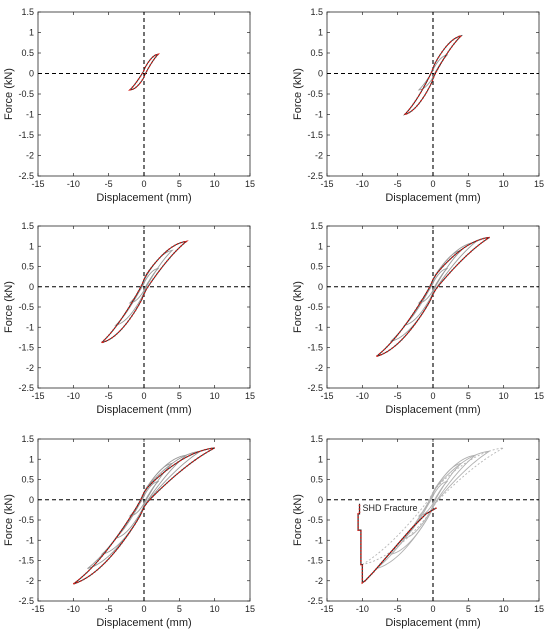  I want to click on fracture-path-overlay, so click(397, 543).